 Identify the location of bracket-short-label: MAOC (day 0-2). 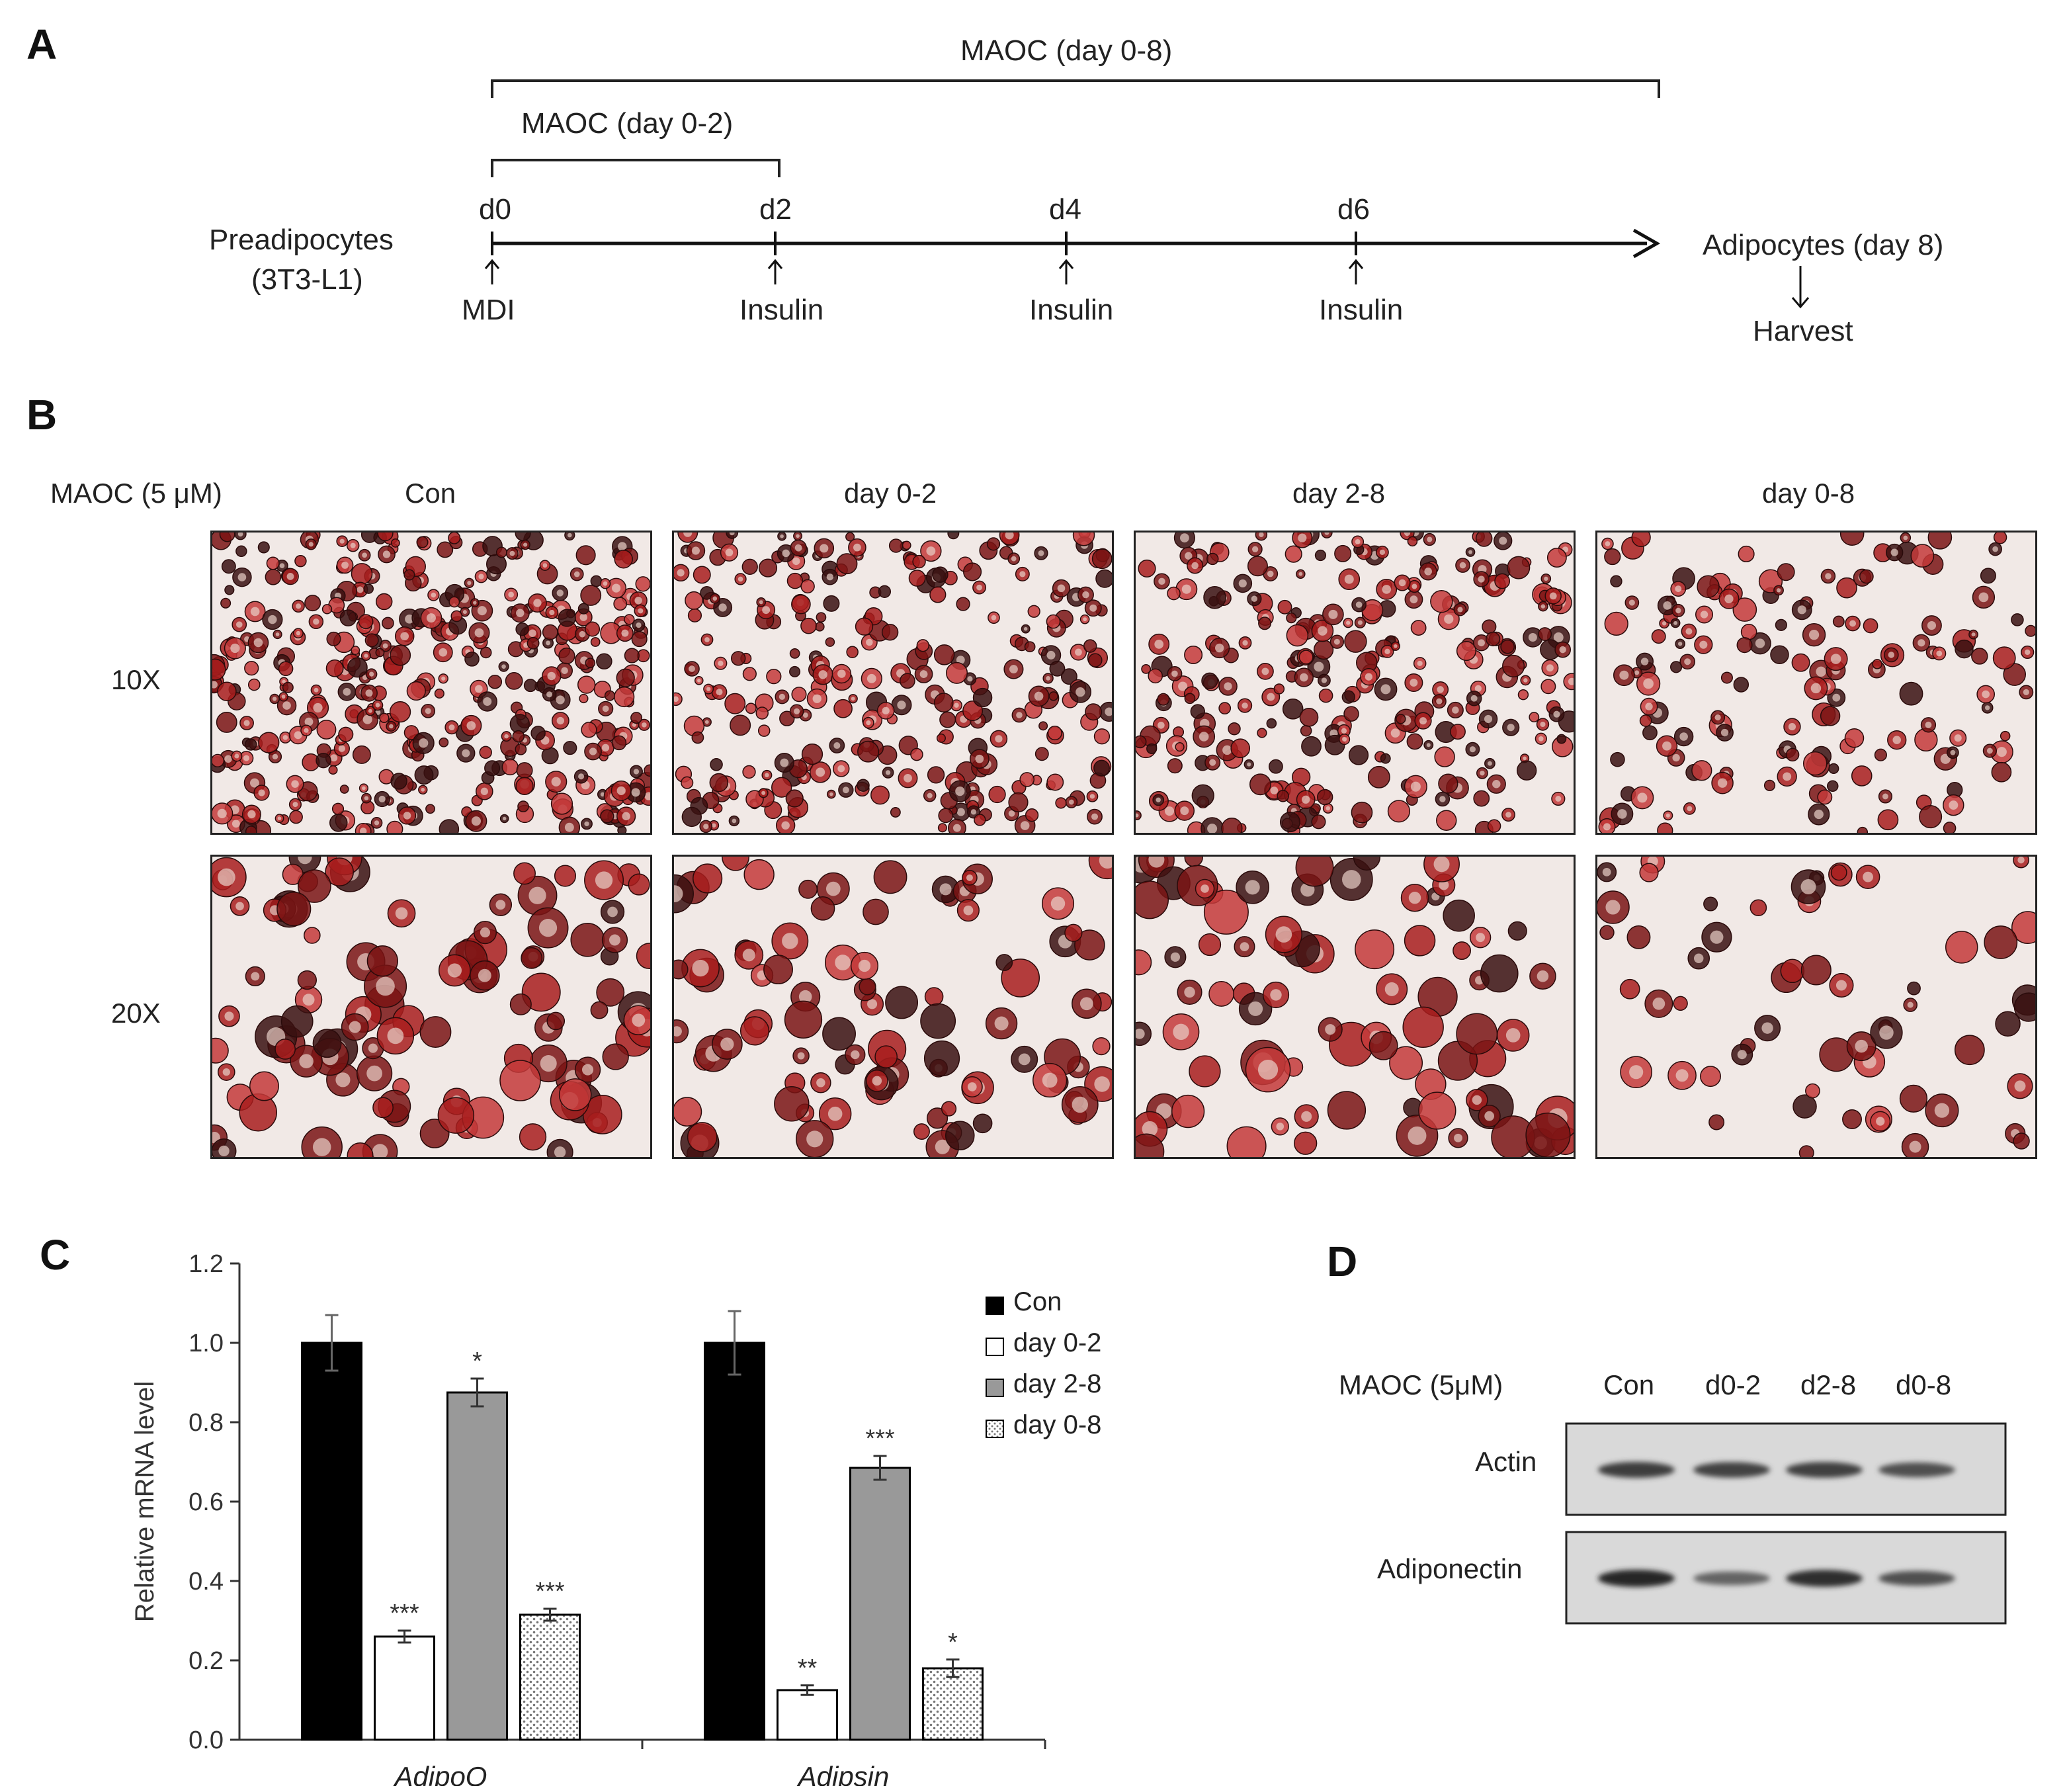
(627, 123).